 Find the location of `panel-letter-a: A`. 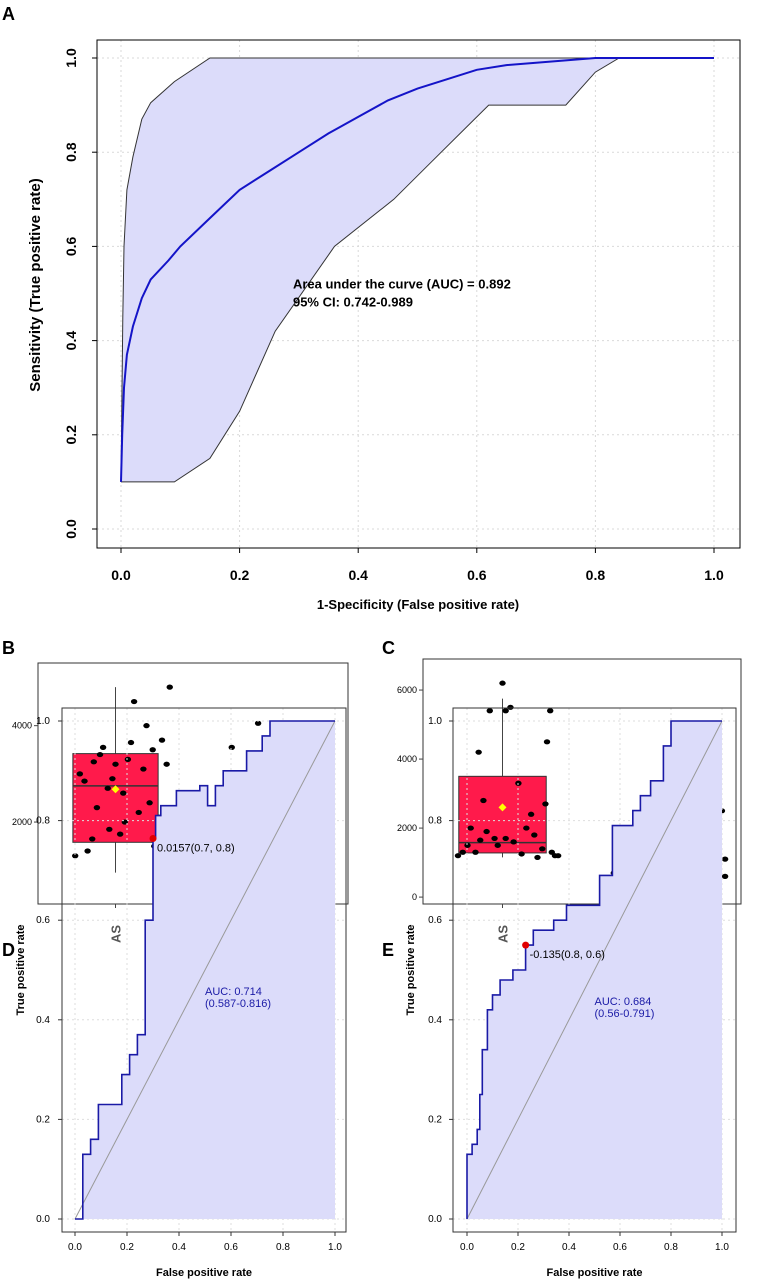

panel-letter-a: A is located at coordinates (8, 14).